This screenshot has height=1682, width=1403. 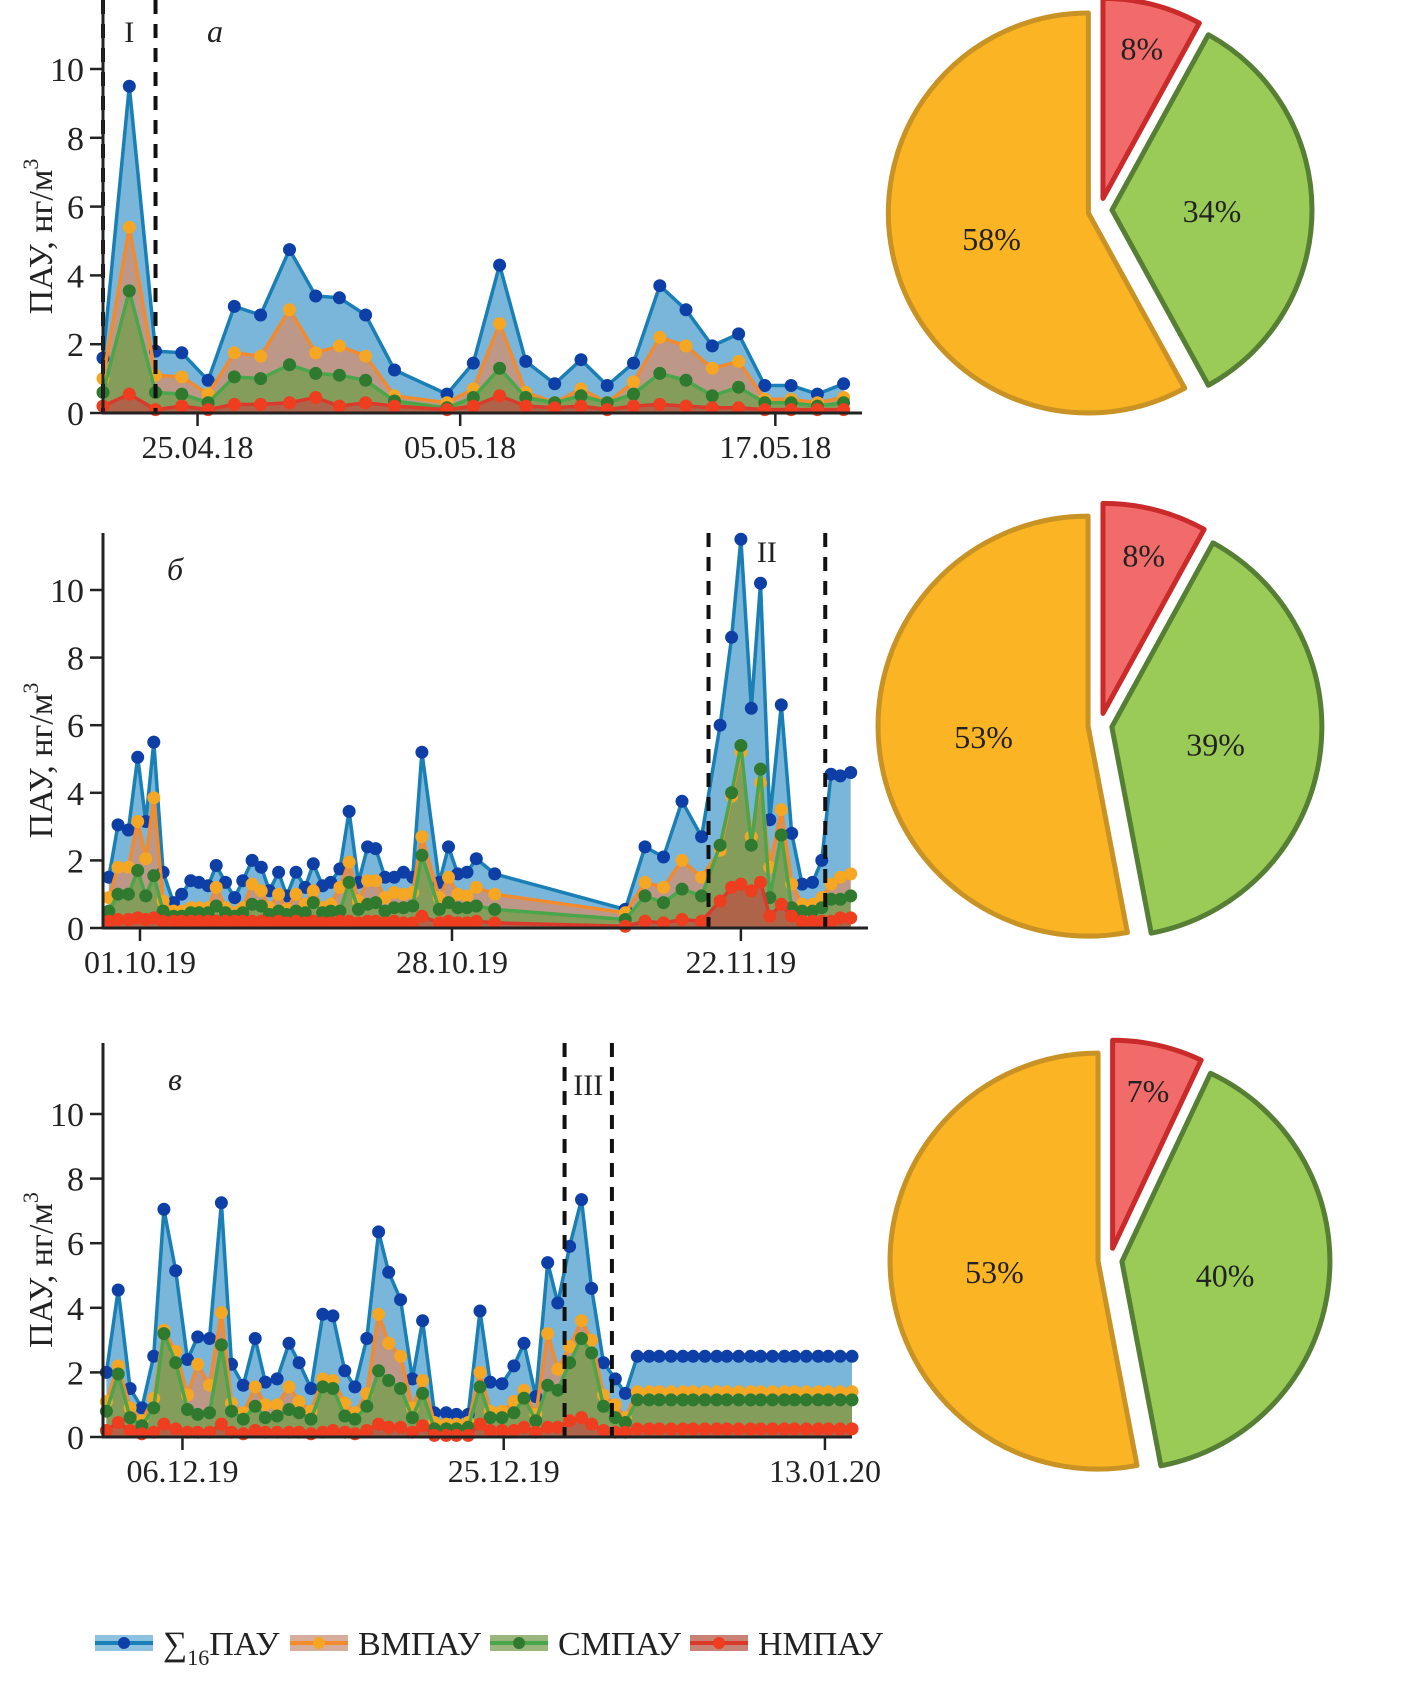 What do you see at coordinates (1148, 1091) in the screenshot?
I see `pie-label-low: 7%` at bounding box center [1148, 1091].